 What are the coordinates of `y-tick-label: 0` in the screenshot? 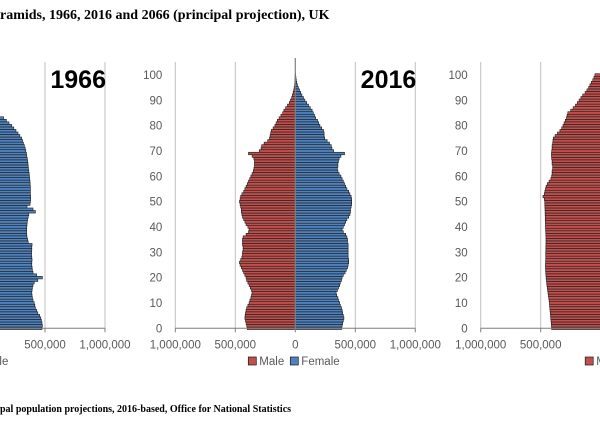 It's located at (159, 329).